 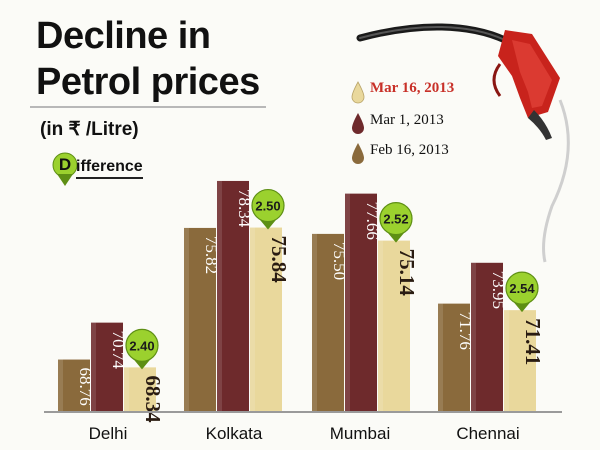 What do you see at coordinates (358, 92) in the screenshot?
I see `drop-icon-mar16` at bounding box center [358, 92].